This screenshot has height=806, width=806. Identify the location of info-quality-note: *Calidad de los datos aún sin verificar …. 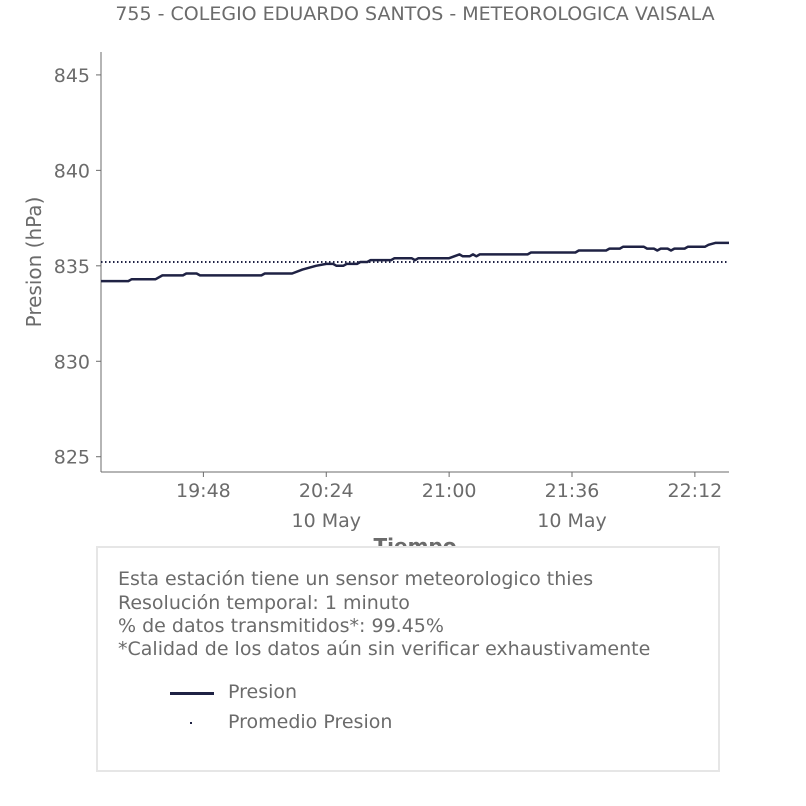
(384, 649).